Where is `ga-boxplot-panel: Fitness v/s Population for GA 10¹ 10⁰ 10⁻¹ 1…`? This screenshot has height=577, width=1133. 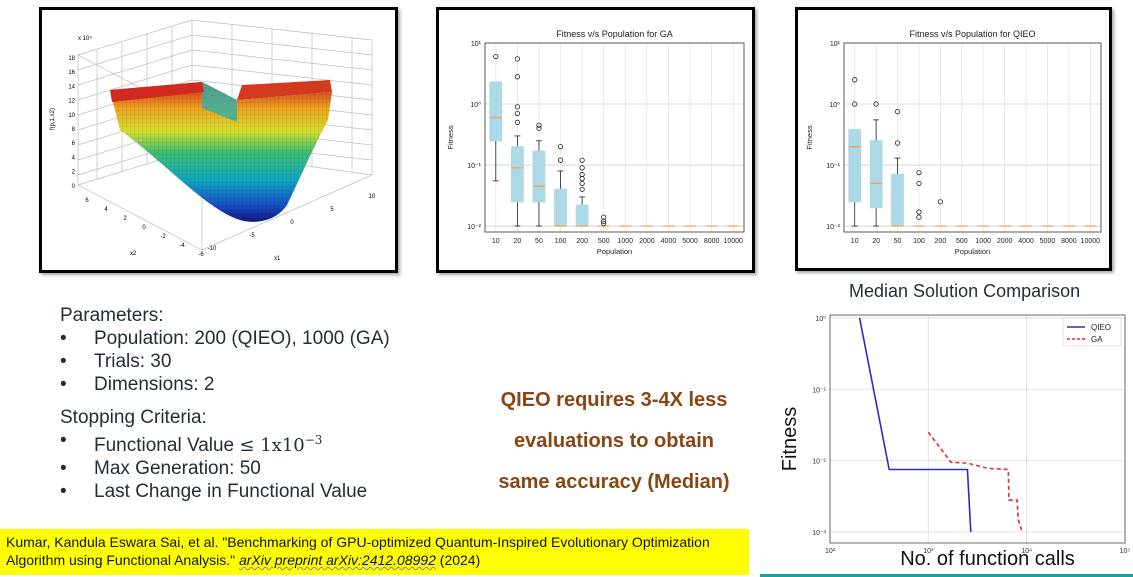 ga-boxplot-panel: Fitness v/s Population for GA 10¹ 10⁰ 10⁻¹ 1… is located at coordinates (595, 140).